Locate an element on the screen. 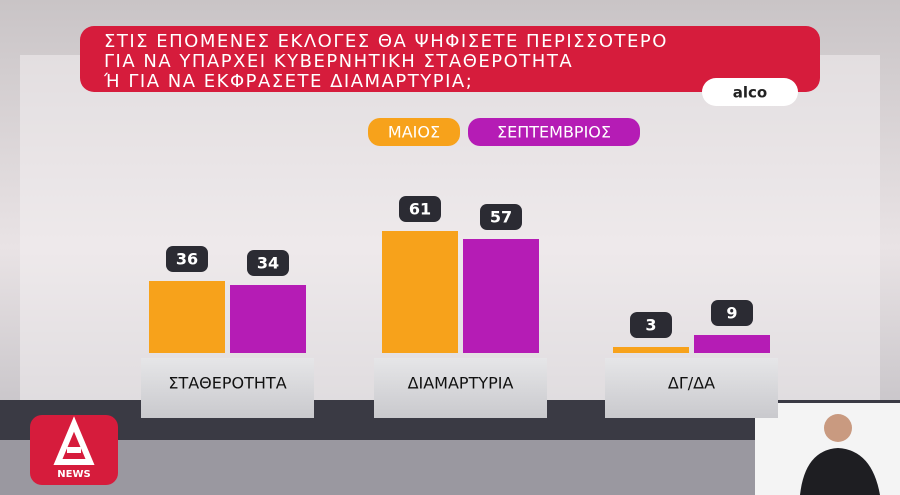  title-banner is located at coordinates (450, 59).